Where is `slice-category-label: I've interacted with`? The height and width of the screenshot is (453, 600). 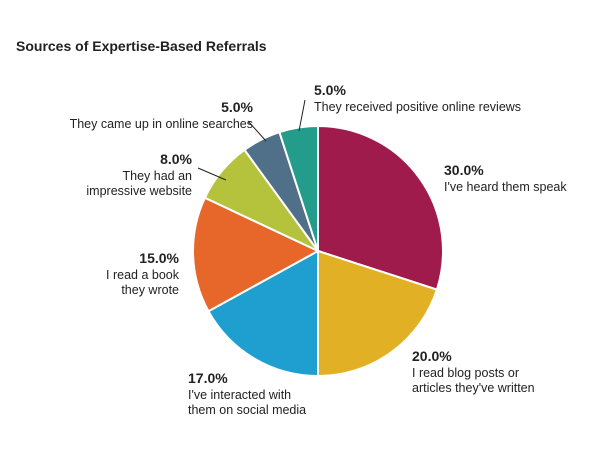 slice-category-label: I've interacted with is located at coordinates (239, 395).